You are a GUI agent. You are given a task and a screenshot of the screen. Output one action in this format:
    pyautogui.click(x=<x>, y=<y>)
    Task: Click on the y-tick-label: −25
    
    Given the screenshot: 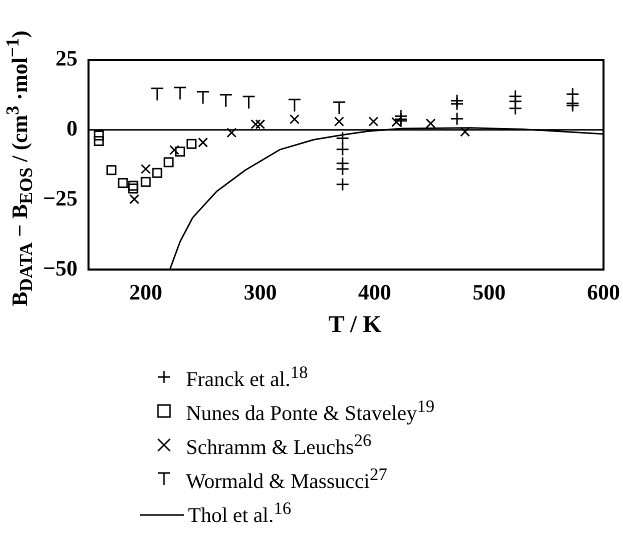 What is the action you would take?
    pyautogui.click(x=60, y=197)
    